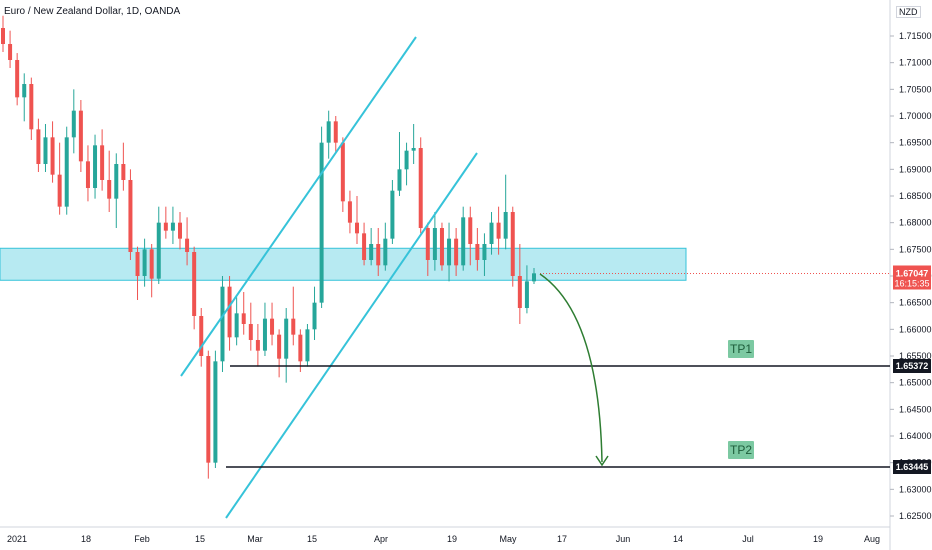 The width and height of the screenshot is (932, 550). Describe the element at coordinates (200, 539) in the screenshot. I see `time-tick-label: 15` at that location.